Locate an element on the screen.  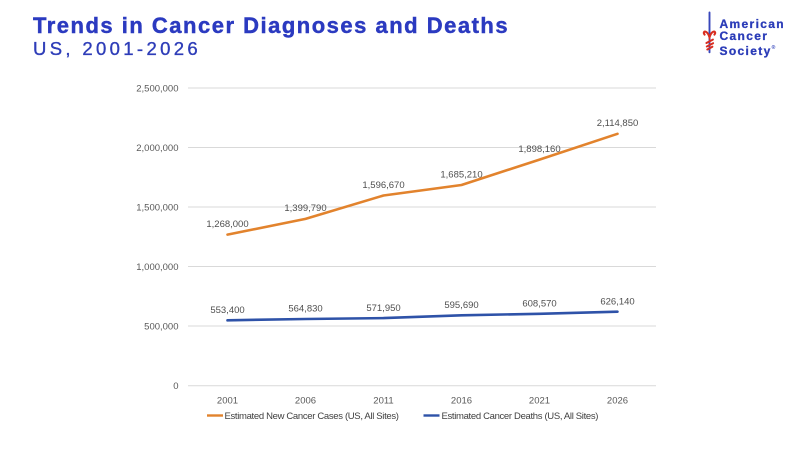
svg-text: 2026 is located at coordinates (617, 401).